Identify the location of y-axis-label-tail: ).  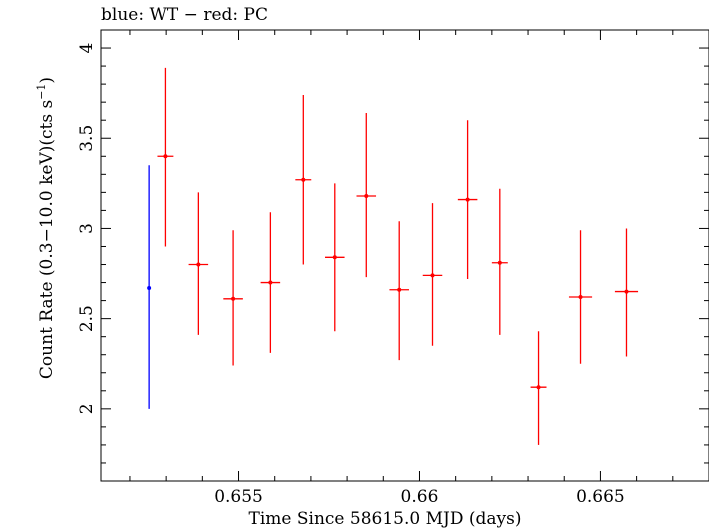
(46, 80).